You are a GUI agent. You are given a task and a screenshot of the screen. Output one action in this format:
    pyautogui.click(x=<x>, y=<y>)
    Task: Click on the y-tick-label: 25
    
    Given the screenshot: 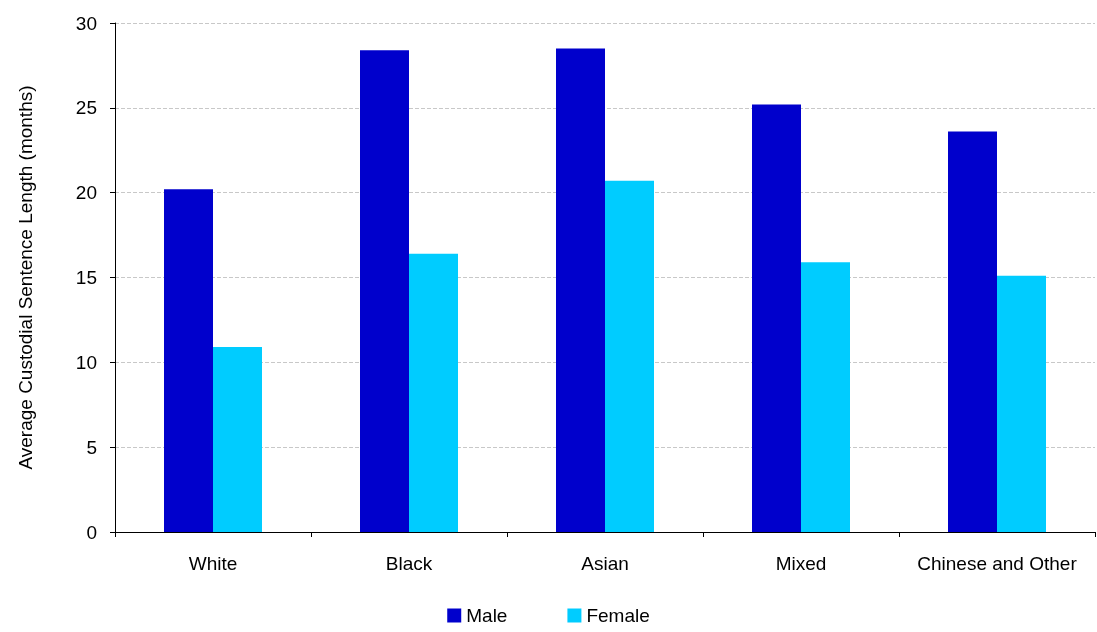 What is the action you would take?
    pyautogui.click(x=86, y=108)
    